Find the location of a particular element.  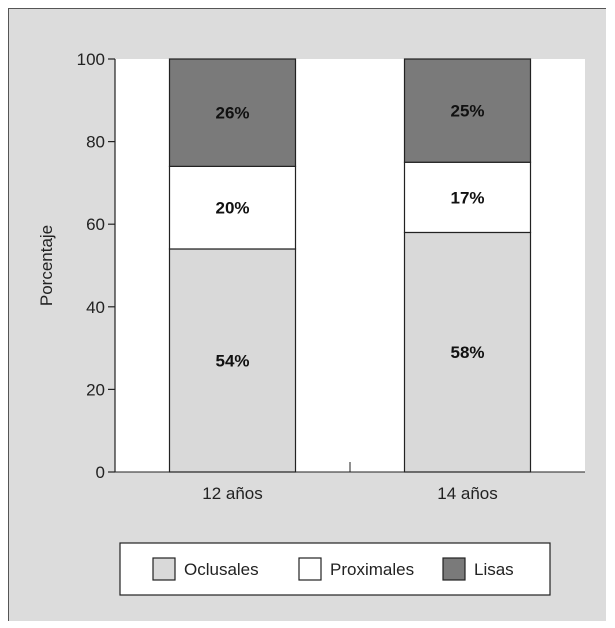

legend-label-lisas: Lisas is located at coordinates (494, 569).